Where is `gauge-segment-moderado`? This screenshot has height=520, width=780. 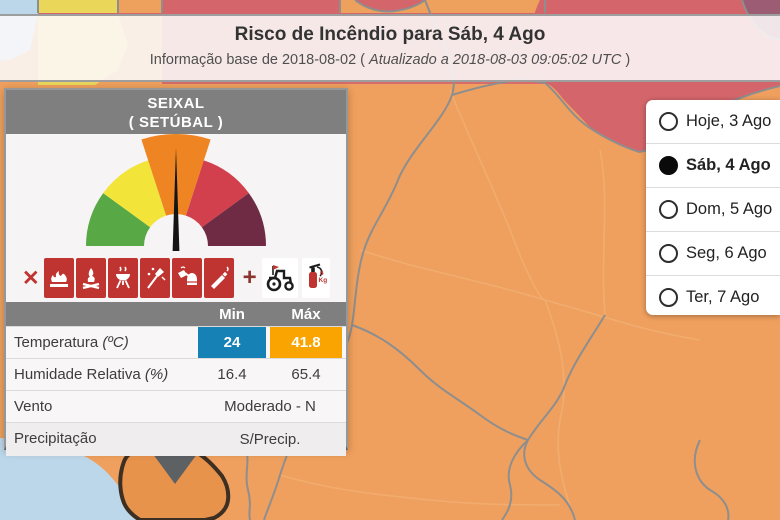
gauge-segment-moderado is located at coordinates (135, 194).